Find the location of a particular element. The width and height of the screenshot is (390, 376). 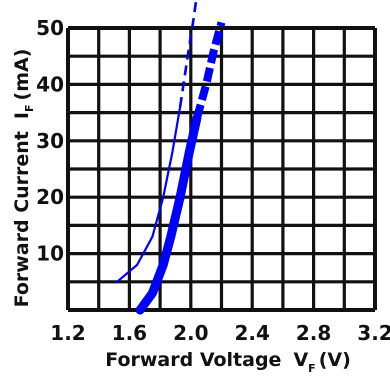

x-tick-label: 2.0 is located at coordinates (190, 333).